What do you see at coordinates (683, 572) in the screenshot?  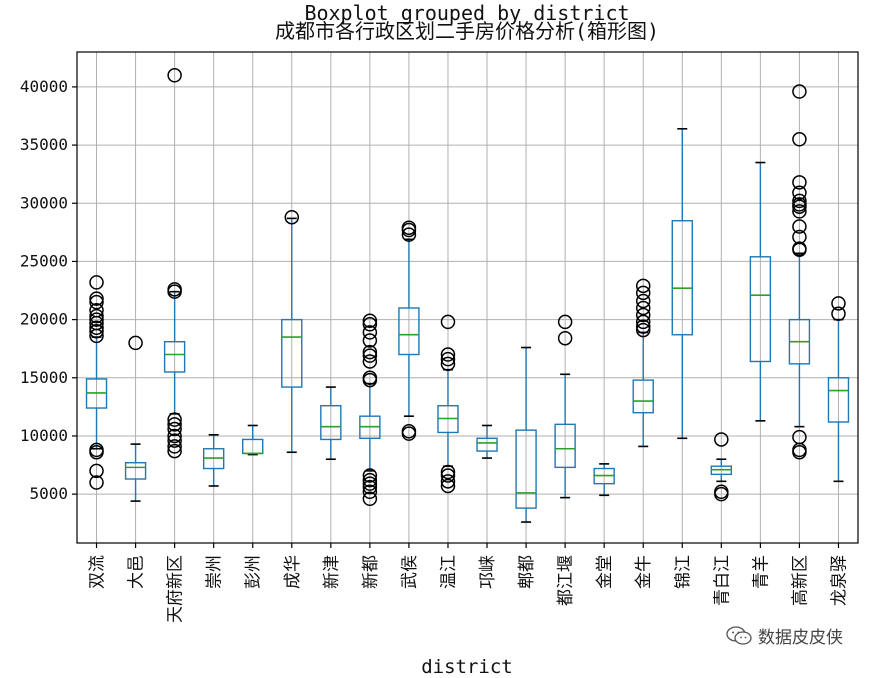 I see `x-tick-label: 锦江` at bounding box center [683, 572].